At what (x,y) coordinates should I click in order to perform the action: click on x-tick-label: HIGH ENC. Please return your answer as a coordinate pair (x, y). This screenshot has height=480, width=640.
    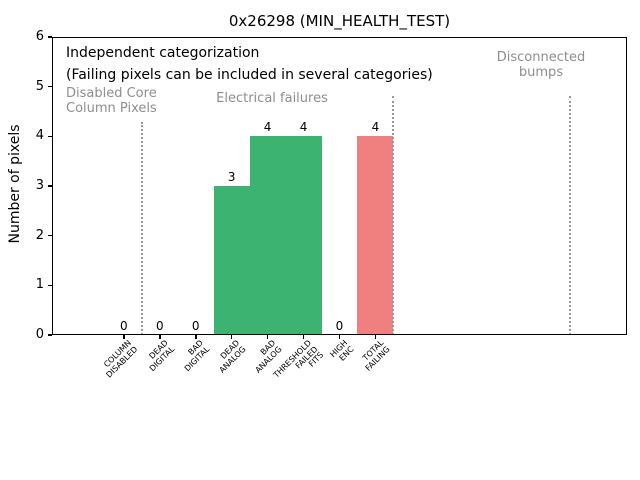
    Looking at the image, I should click on (342, 350).